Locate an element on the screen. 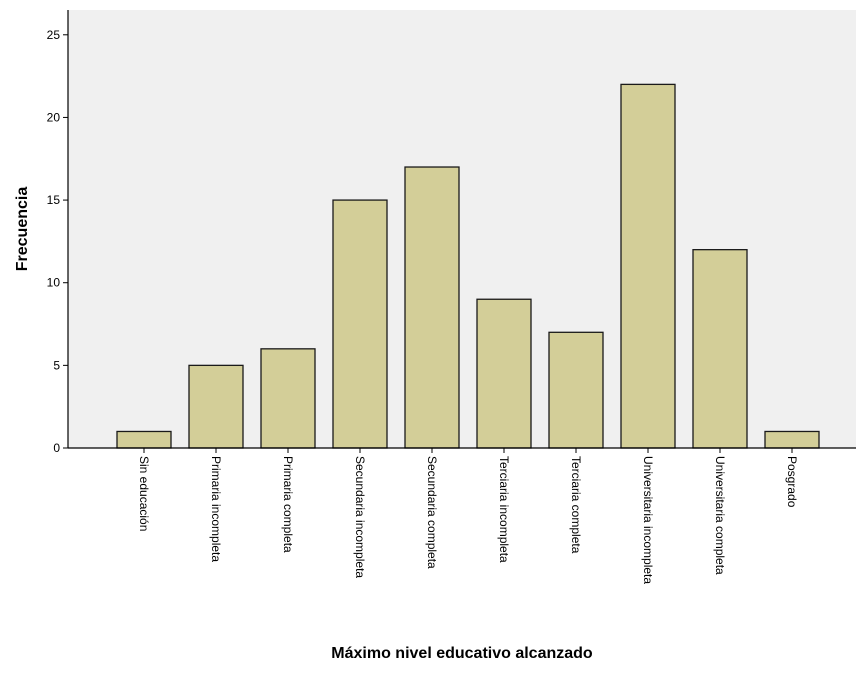 The width and height of the screenshot is (858, 673). x-tick-label: Secundaria incompleta is located at coordinates (360, 517).